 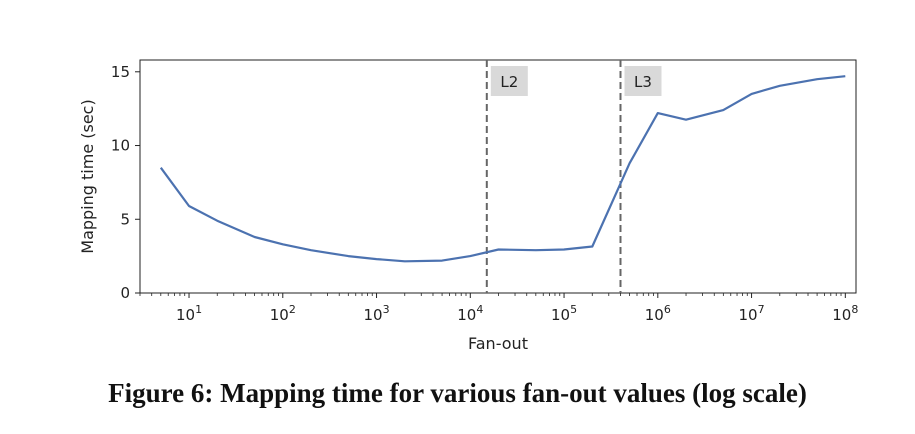 I want to click on x-tick-label: 10⁴, so click(x=470, y=313).